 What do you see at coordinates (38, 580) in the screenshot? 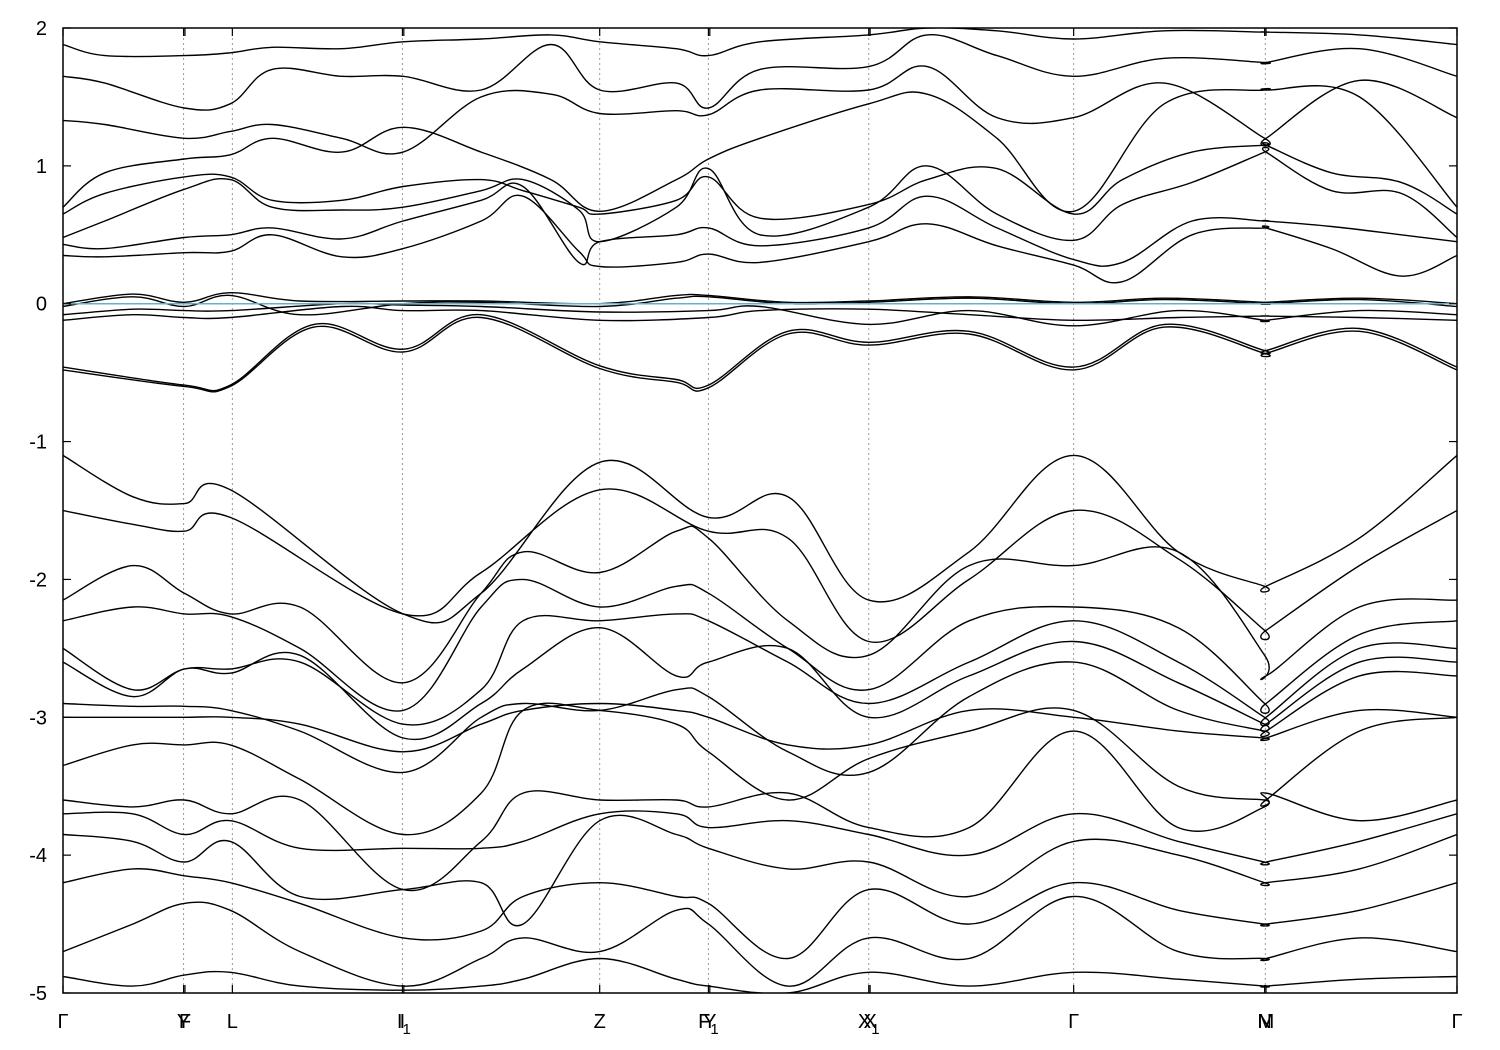
I see `y-tick-label: -2` at bounding box center [38, 580].